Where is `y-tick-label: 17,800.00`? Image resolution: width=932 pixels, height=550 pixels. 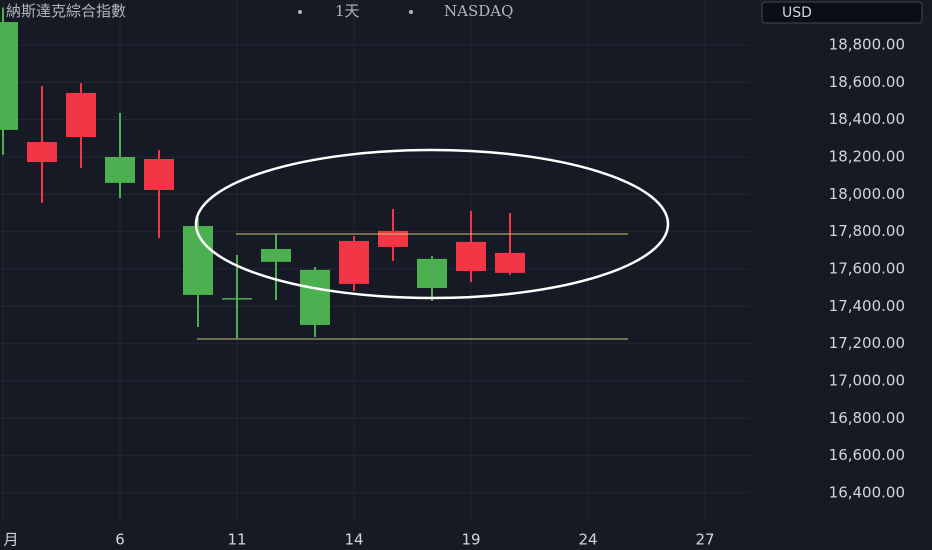
y-tick-label: 17,800.00 is located at coordinates (867, 231).